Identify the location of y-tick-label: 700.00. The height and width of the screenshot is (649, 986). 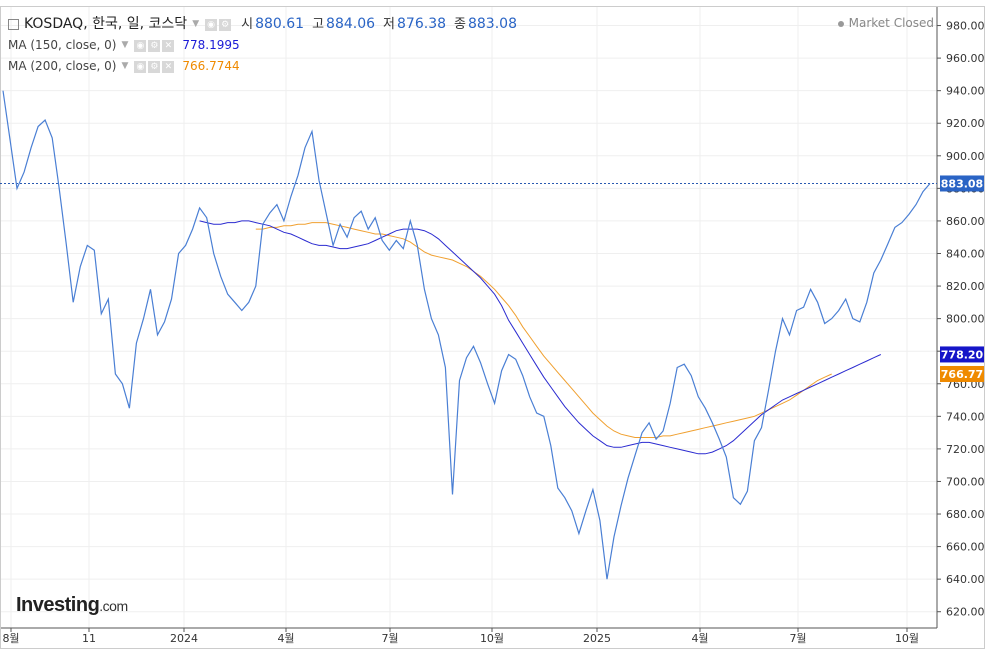
(965, 481).